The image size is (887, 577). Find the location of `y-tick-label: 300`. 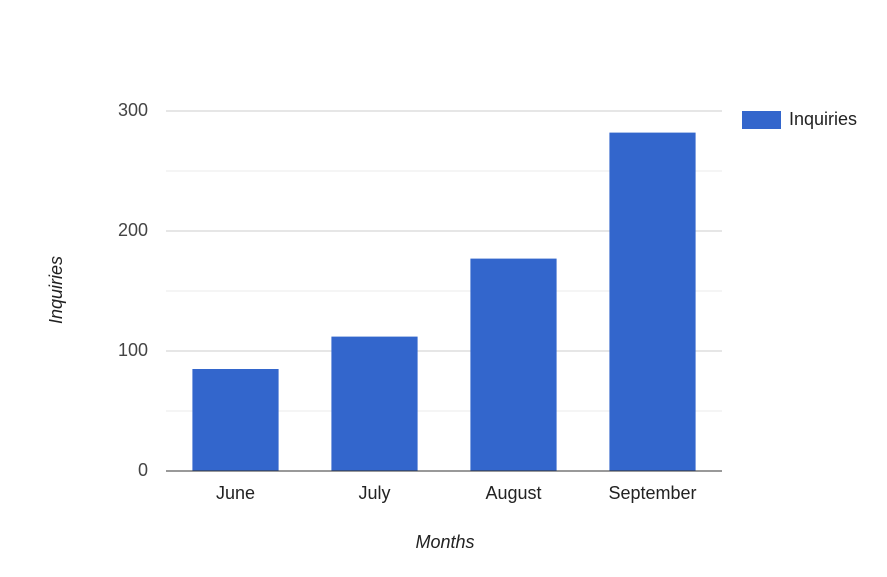

y-tick-label: 300 is located at coordinates (133, 110).